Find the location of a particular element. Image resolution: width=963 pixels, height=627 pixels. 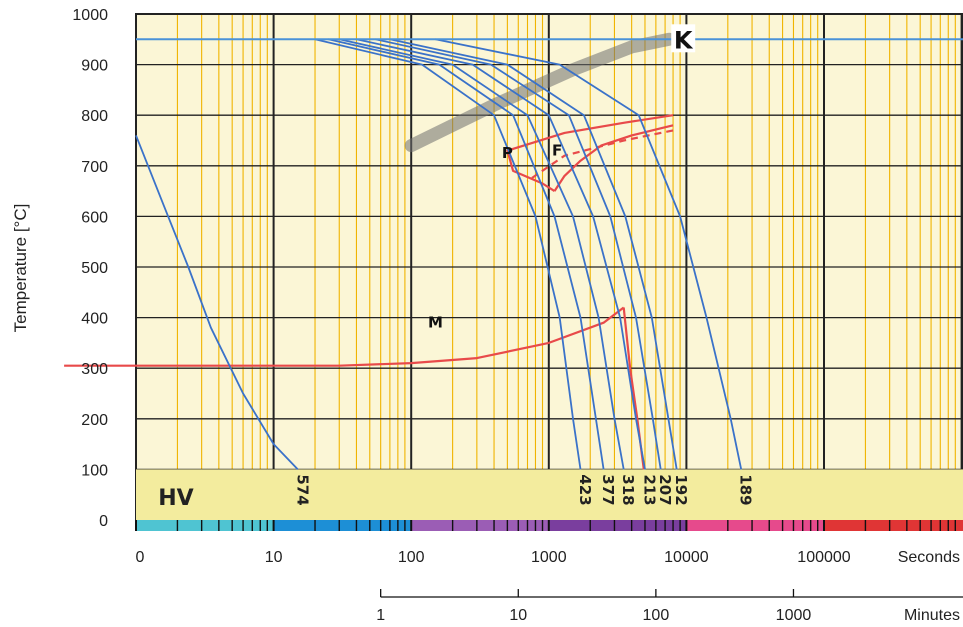

annealing-band-line is located at coordinates (540, 92).